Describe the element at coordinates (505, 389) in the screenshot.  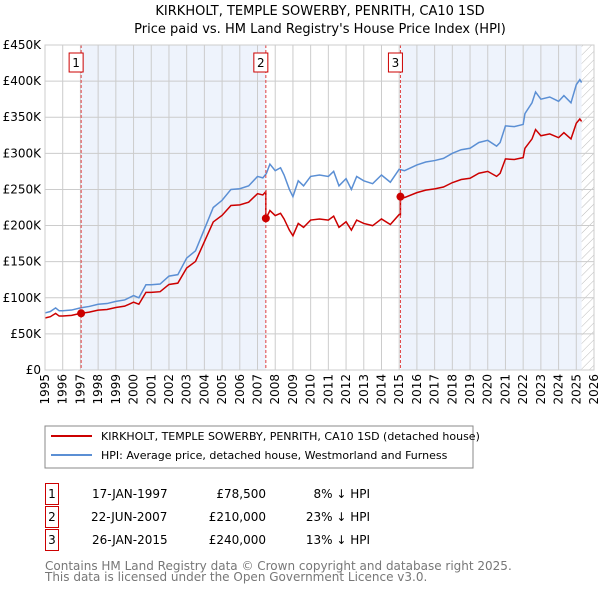
I see `x-tick-label: 2021` at that location.